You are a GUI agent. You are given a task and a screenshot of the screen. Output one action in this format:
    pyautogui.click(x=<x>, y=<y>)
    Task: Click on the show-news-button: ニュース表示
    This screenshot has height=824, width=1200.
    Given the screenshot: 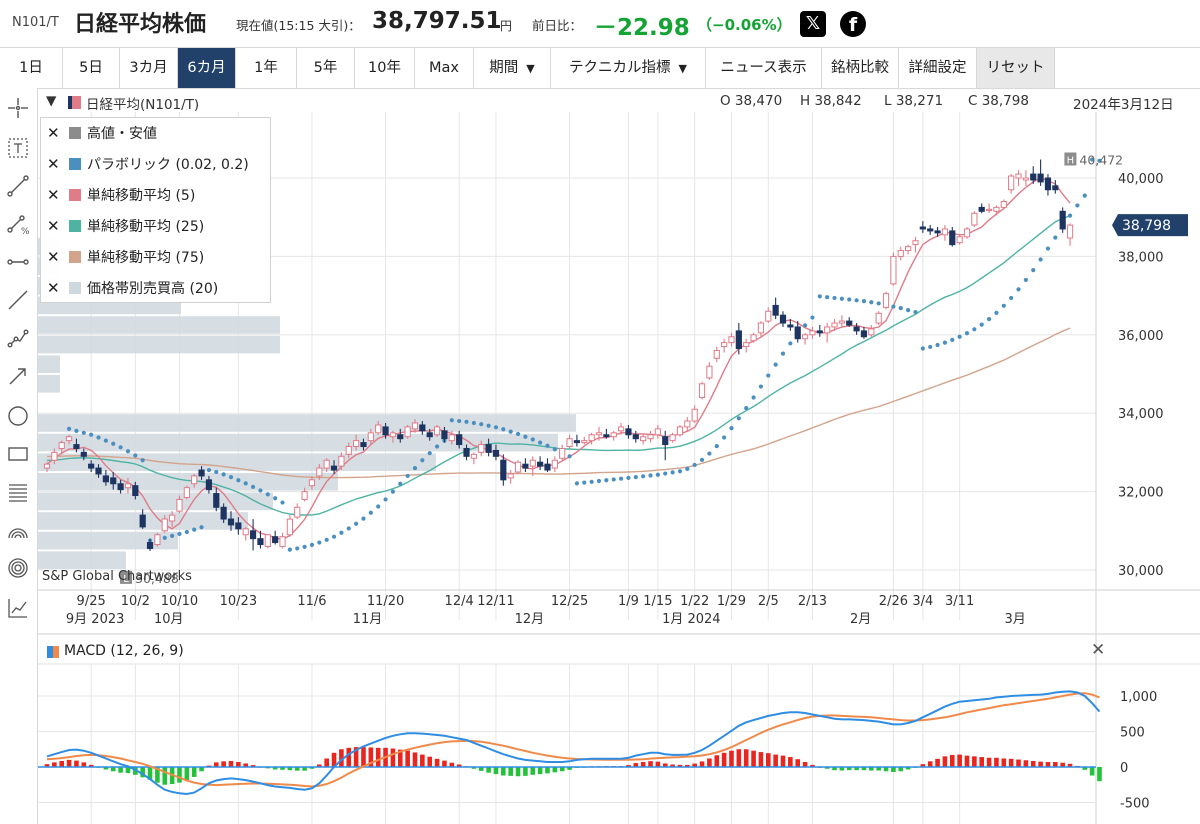 What is the action you would take?
    pyautogui.click(x=764, y=68)
    